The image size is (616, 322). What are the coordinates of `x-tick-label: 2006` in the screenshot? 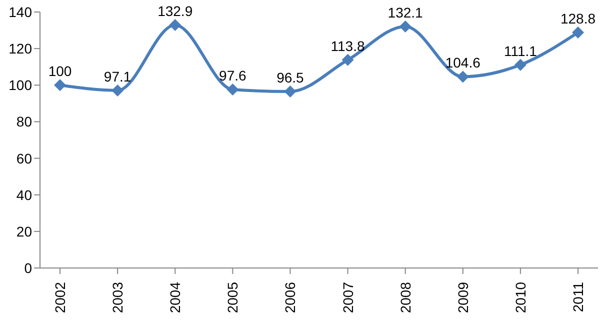 It's located at (290, 298).